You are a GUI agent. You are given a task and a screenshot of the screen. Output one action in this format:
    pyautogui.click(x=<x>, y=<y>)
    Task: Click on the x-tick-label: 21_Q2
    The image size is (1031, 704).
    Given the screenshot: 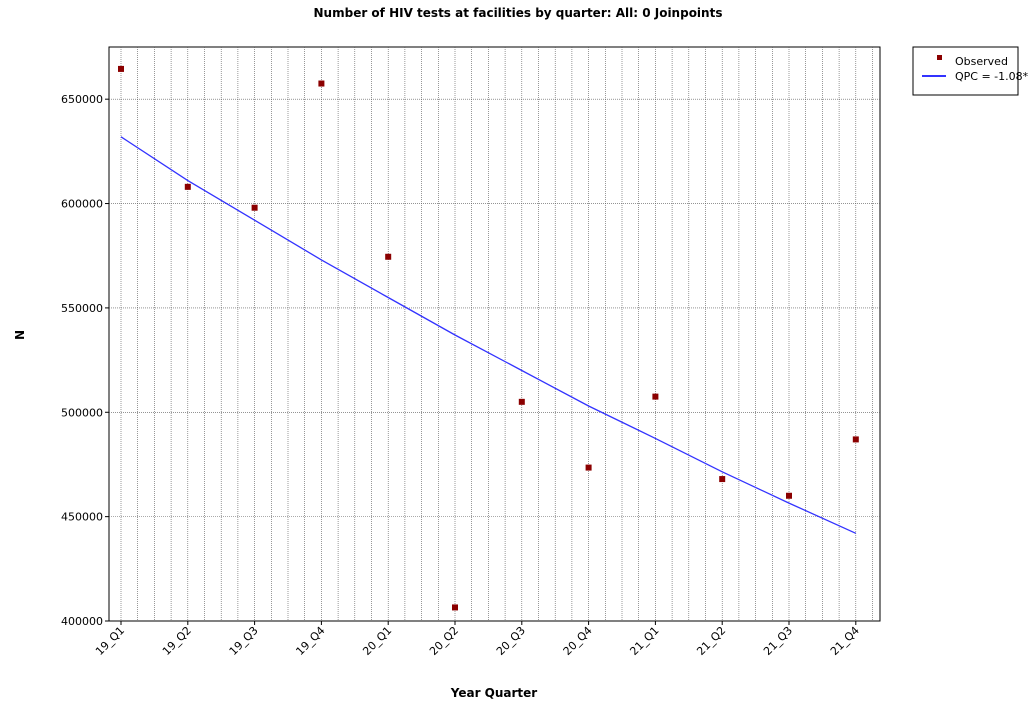 What is the action you would take?
    pyautogui.click(x=711, y=641)
    